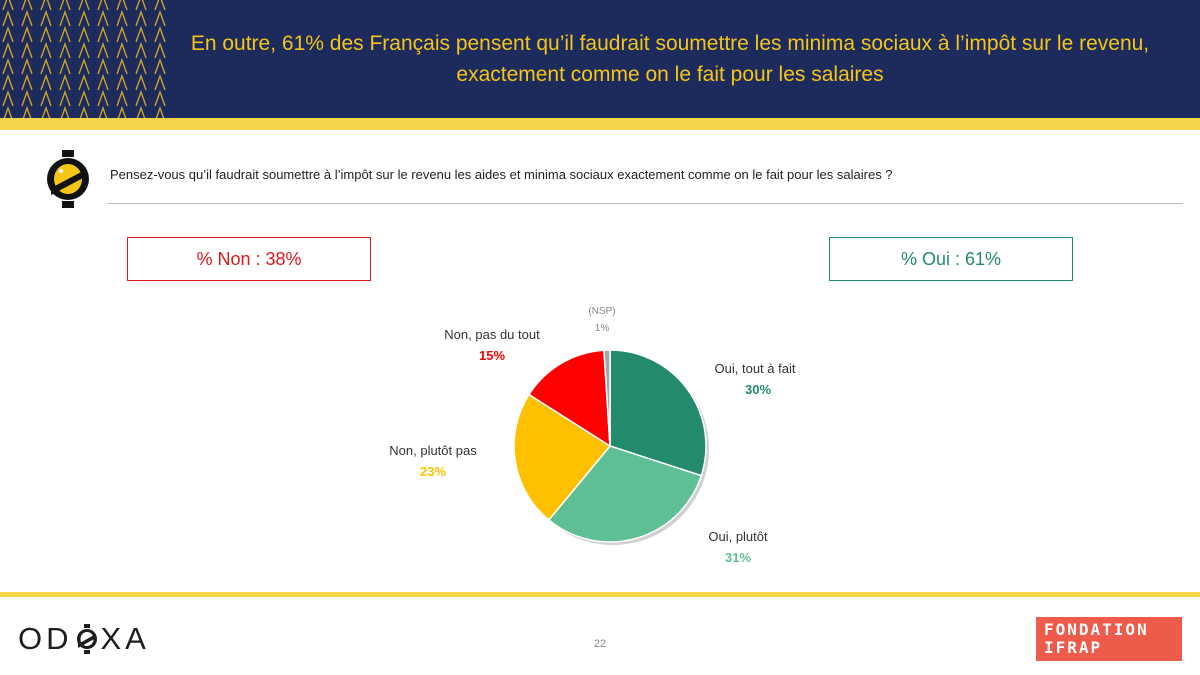  I want to click on summary-non-box: % Non : 38%, so click(249, 259).